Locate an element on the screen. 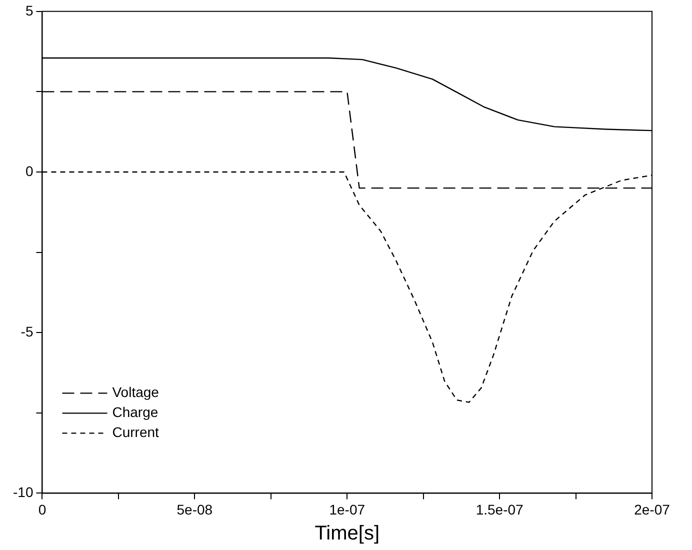  x-axis-title: Time[s] is located at coordinates (347, 533).